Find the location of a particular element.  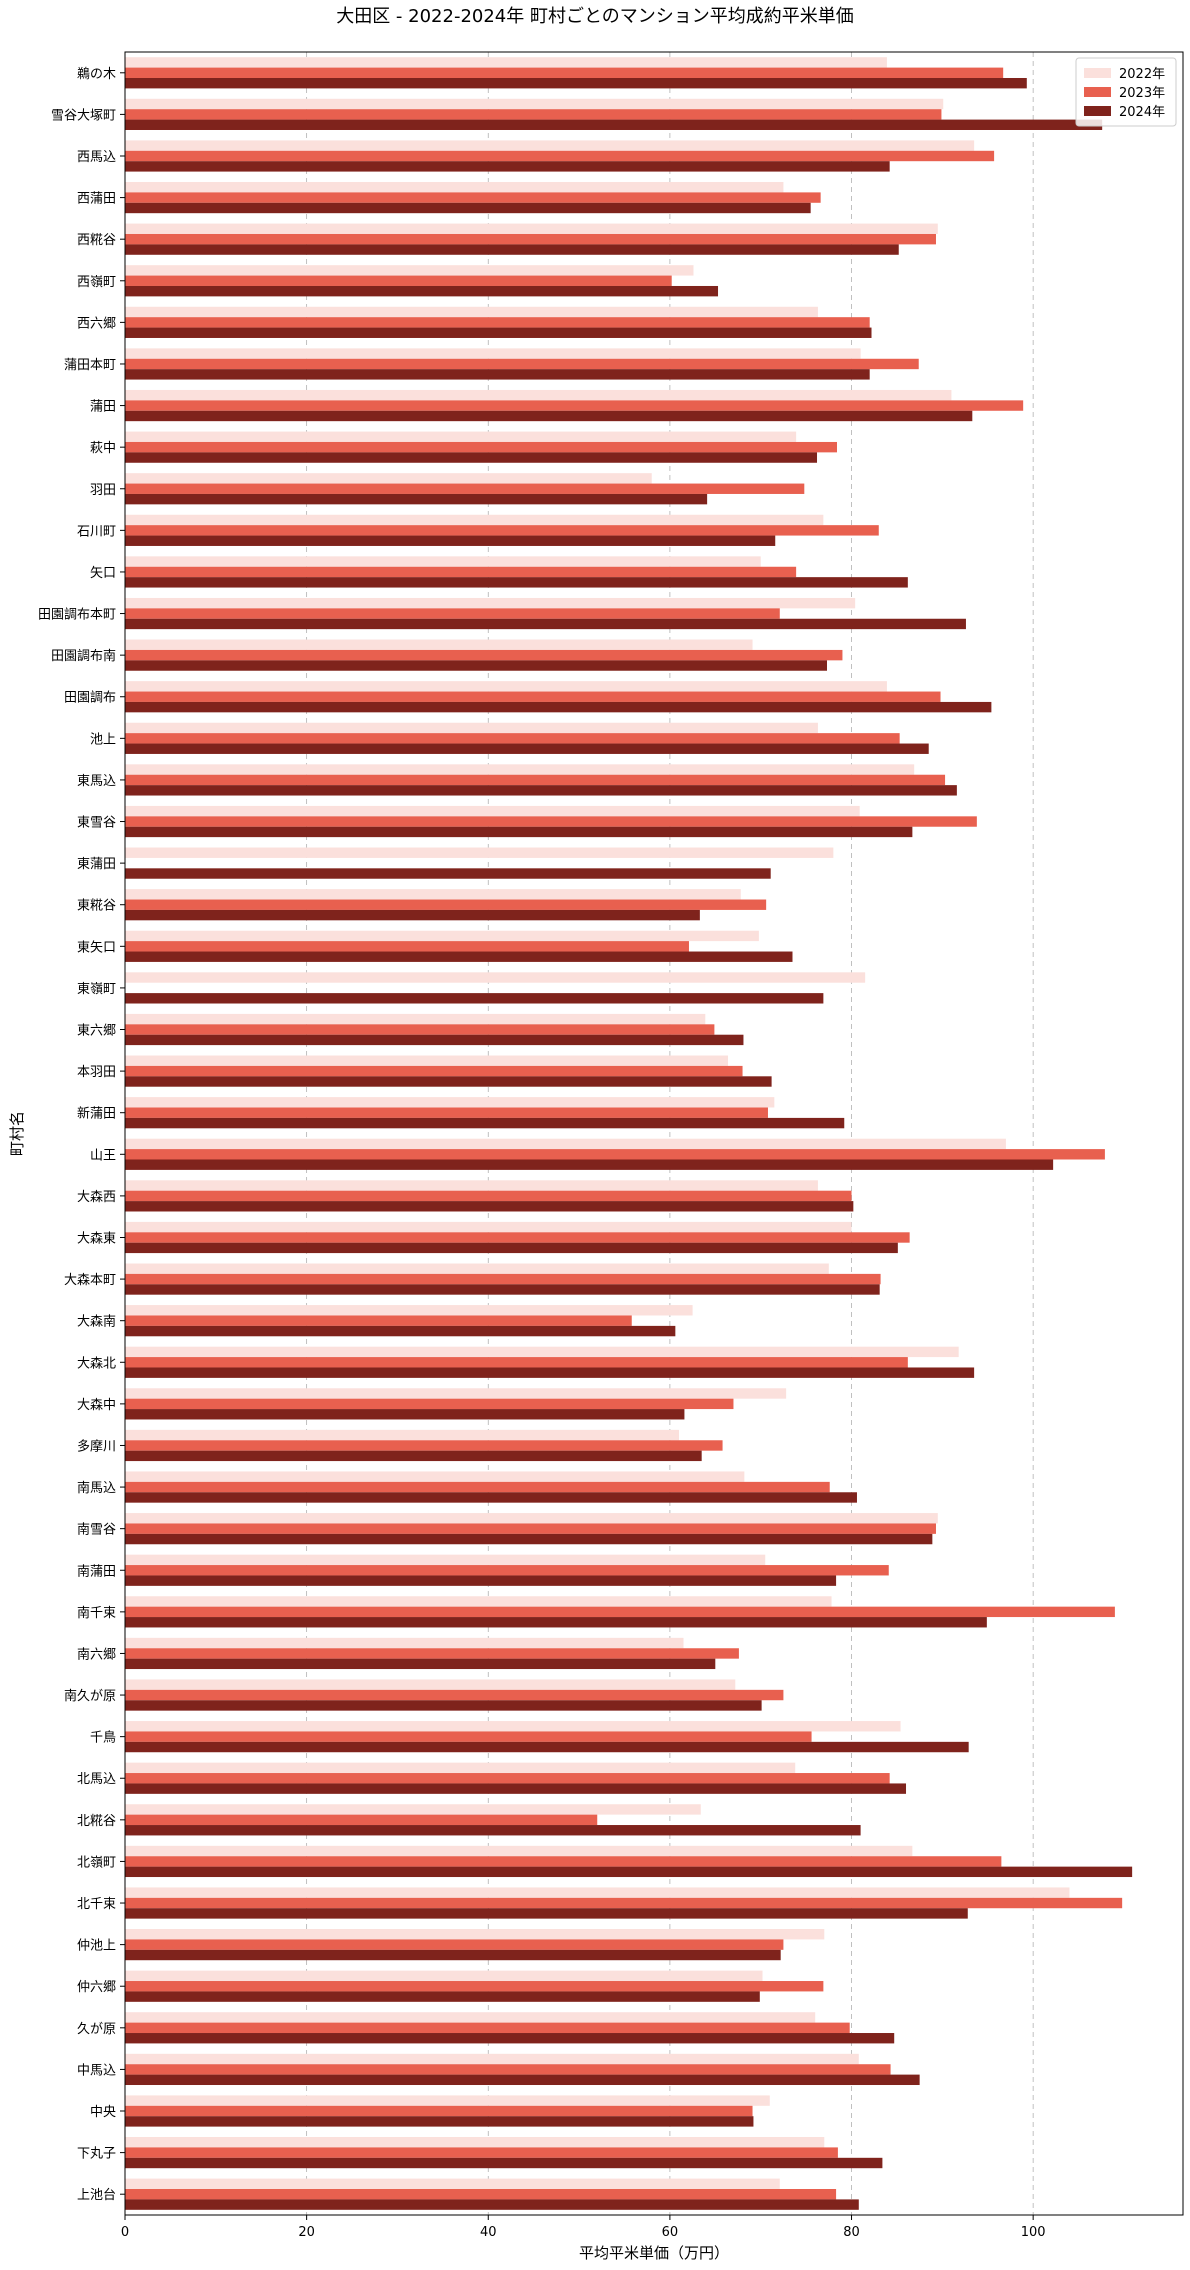

y-tick-label: 西六郷 is located at coordinates (96, 323).